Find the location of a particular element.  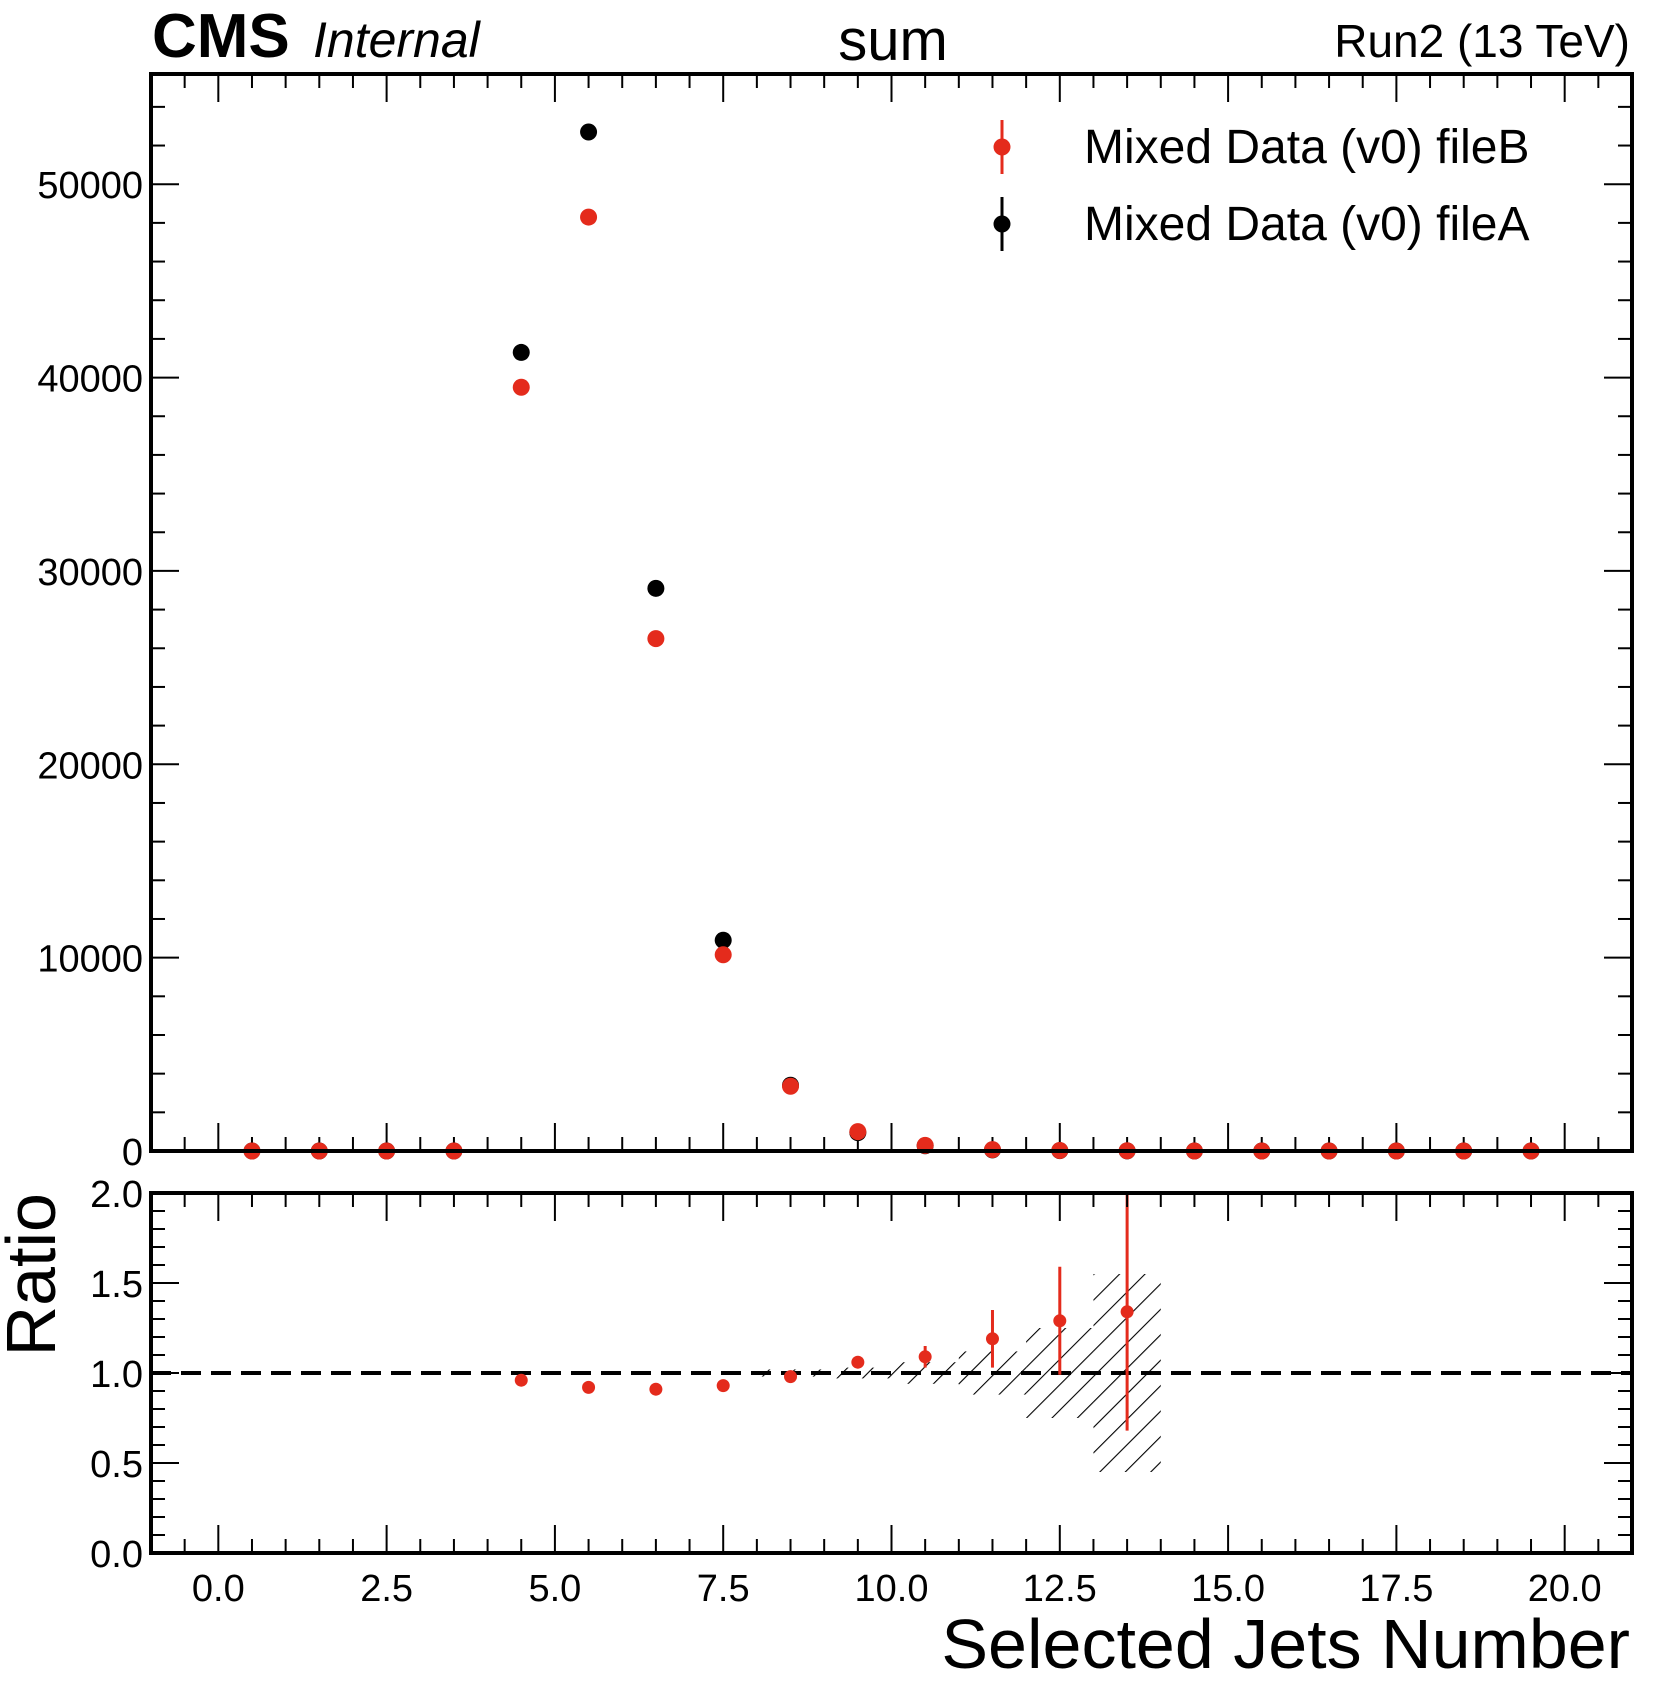

x-tick-label: 15.0 is located at coordinates (1228, 1589).